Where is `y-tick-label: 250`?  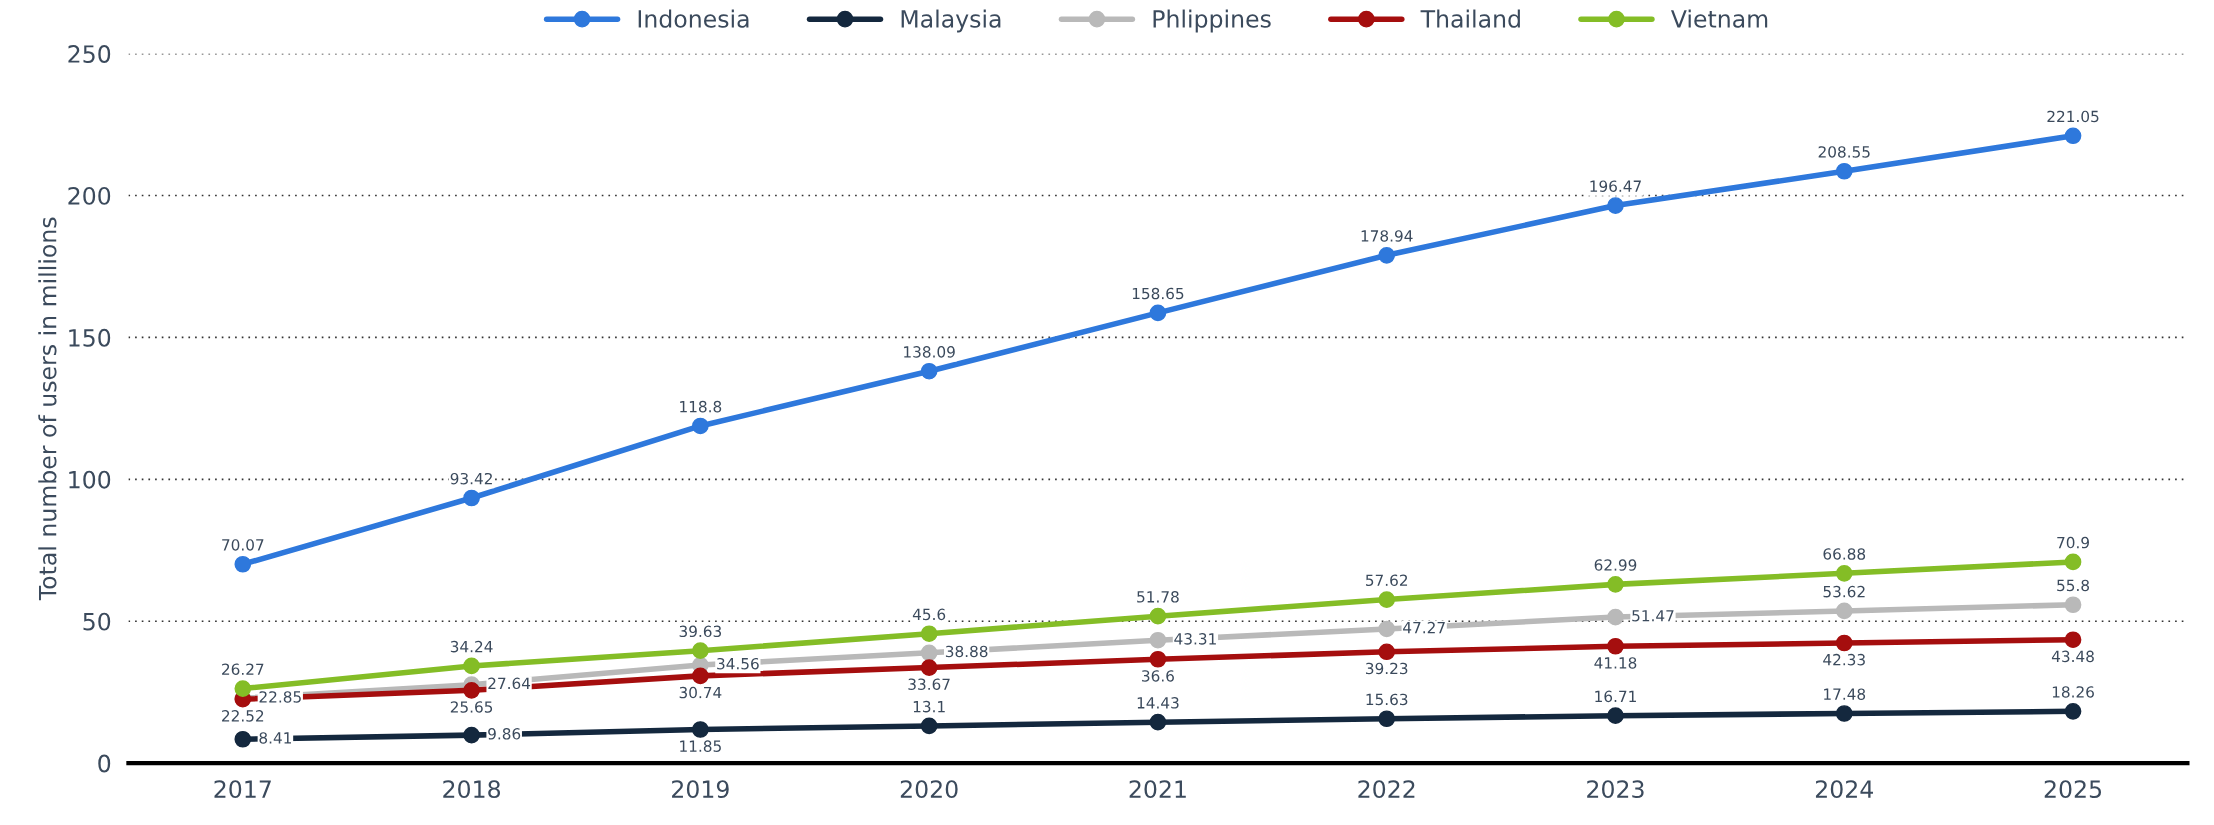 y-tick-label: 250 is located at coordinates (89, 54).